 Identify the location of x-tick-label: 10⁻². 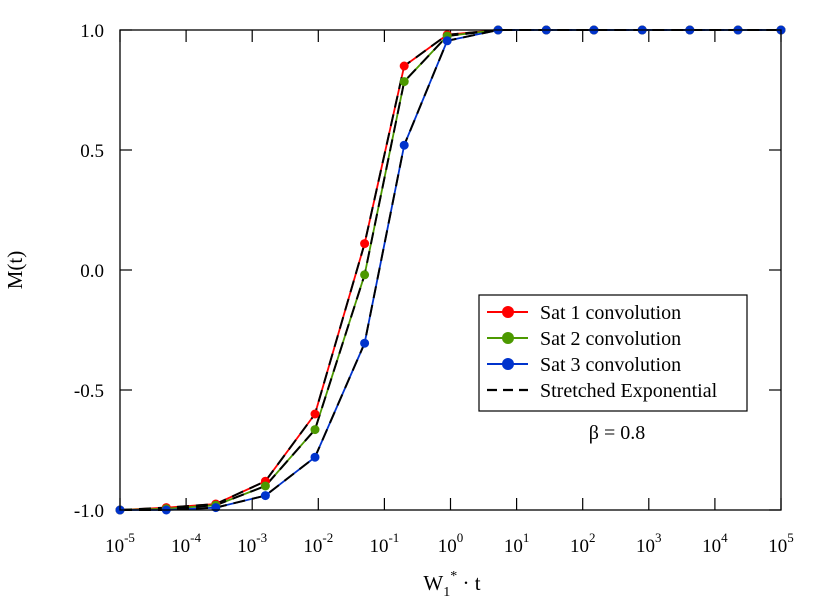
(318, 543).